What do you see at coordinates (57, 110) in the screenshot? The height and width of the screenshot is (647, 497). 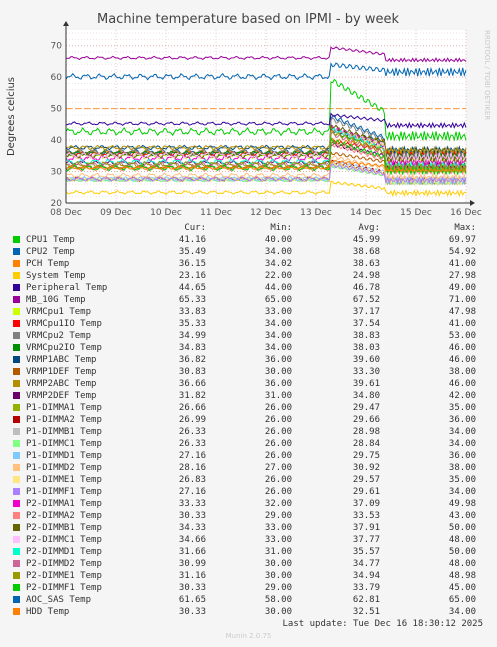 I see `y-tick-label: 50` at bounding box center [57, 110].